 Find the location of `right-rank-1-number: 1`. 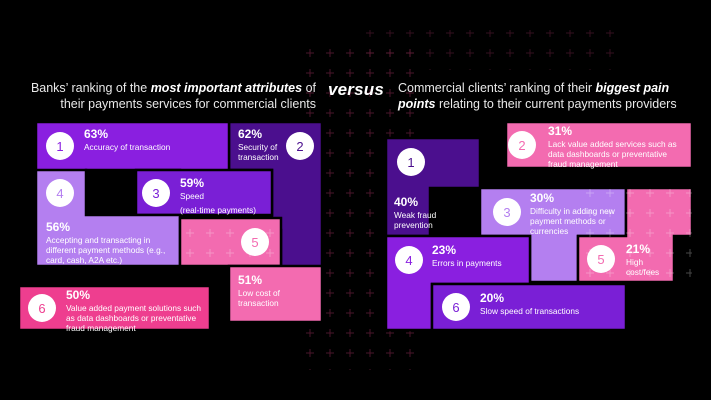

right-rank-1-number: 1 is located at coordinates (410, 162).